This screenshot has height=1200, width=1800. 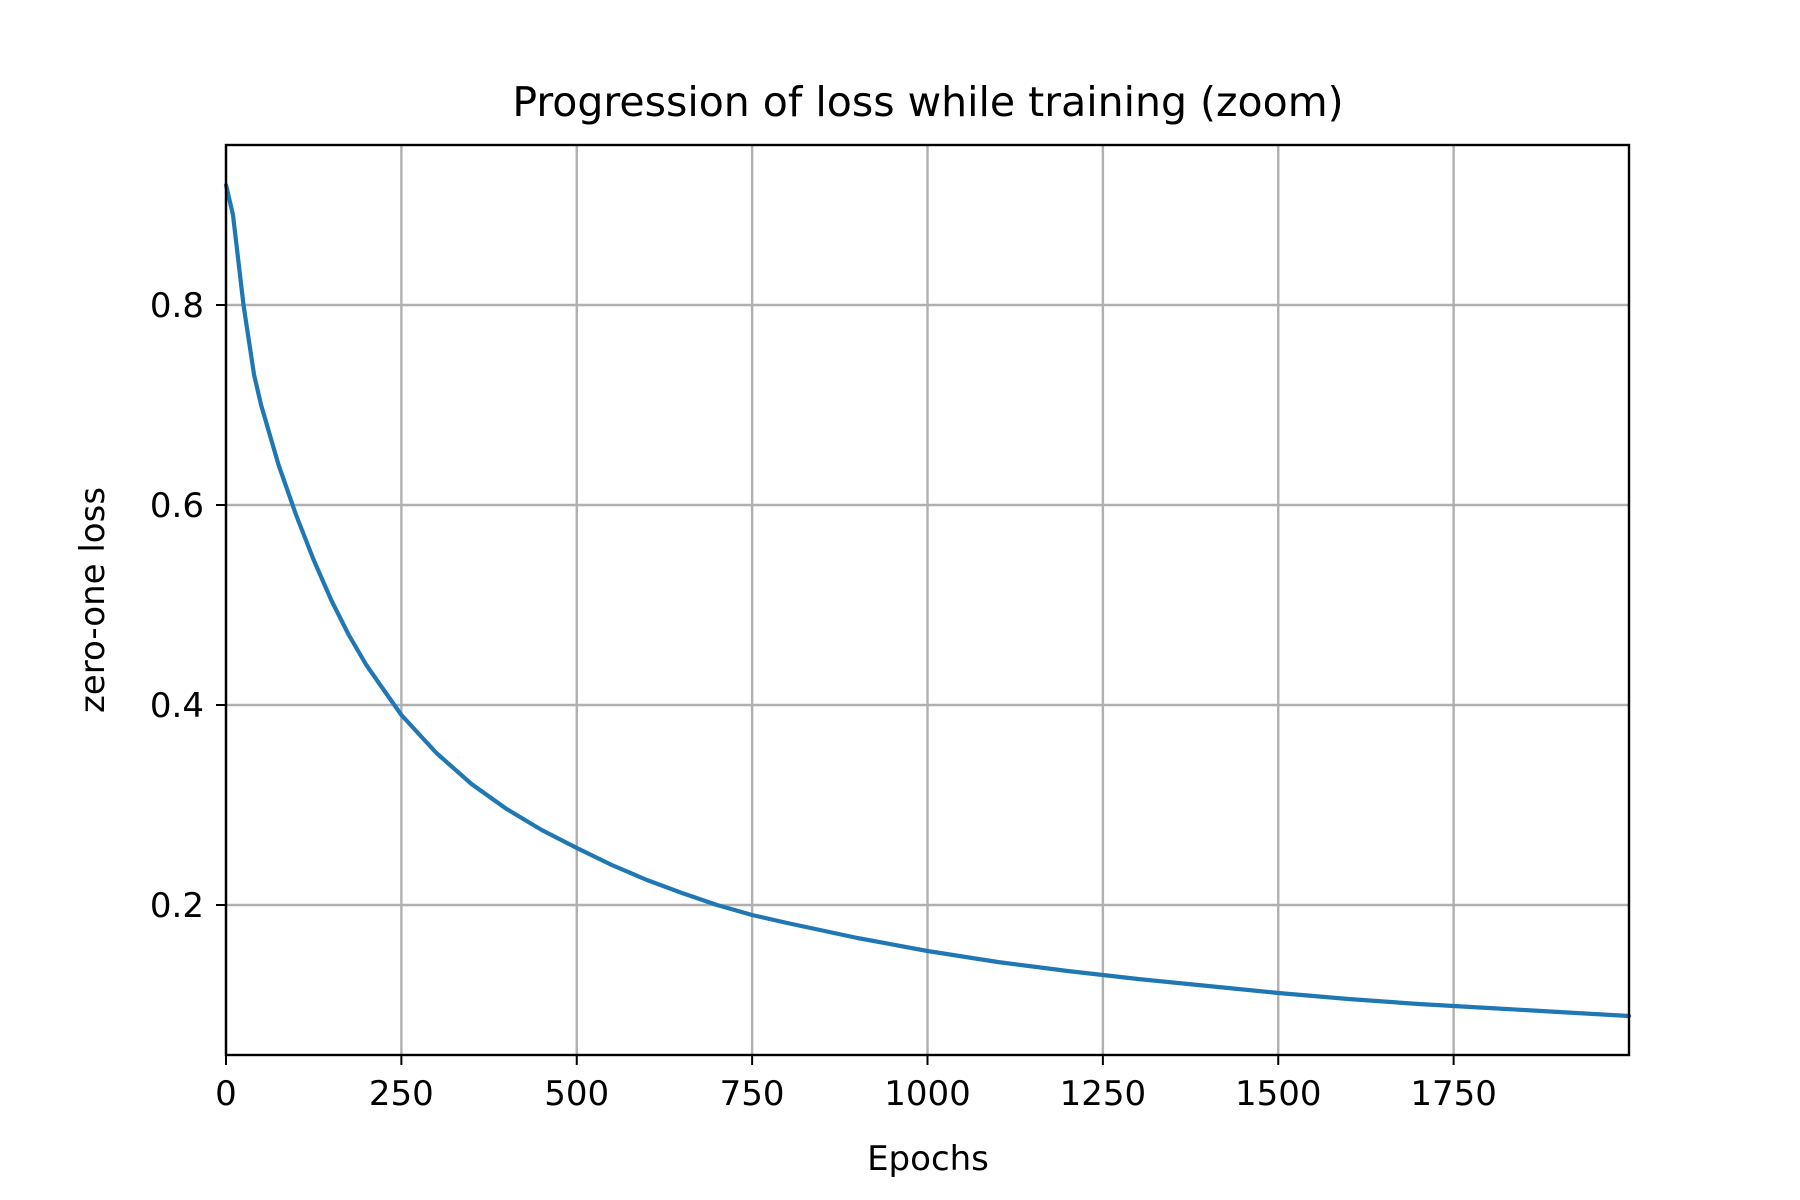 What do you see at coordinates (177, 906) in the screenshot?
I see `y-tick-label: 0.2` at bounding box center [177, 906].